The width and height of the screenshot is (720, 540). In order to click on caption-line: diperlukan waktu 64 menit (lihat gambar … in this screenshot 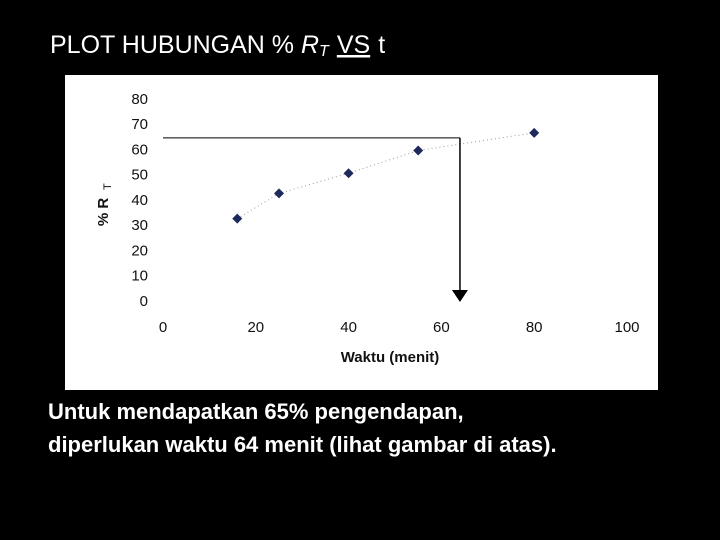, I will do `click(302, 444)`.